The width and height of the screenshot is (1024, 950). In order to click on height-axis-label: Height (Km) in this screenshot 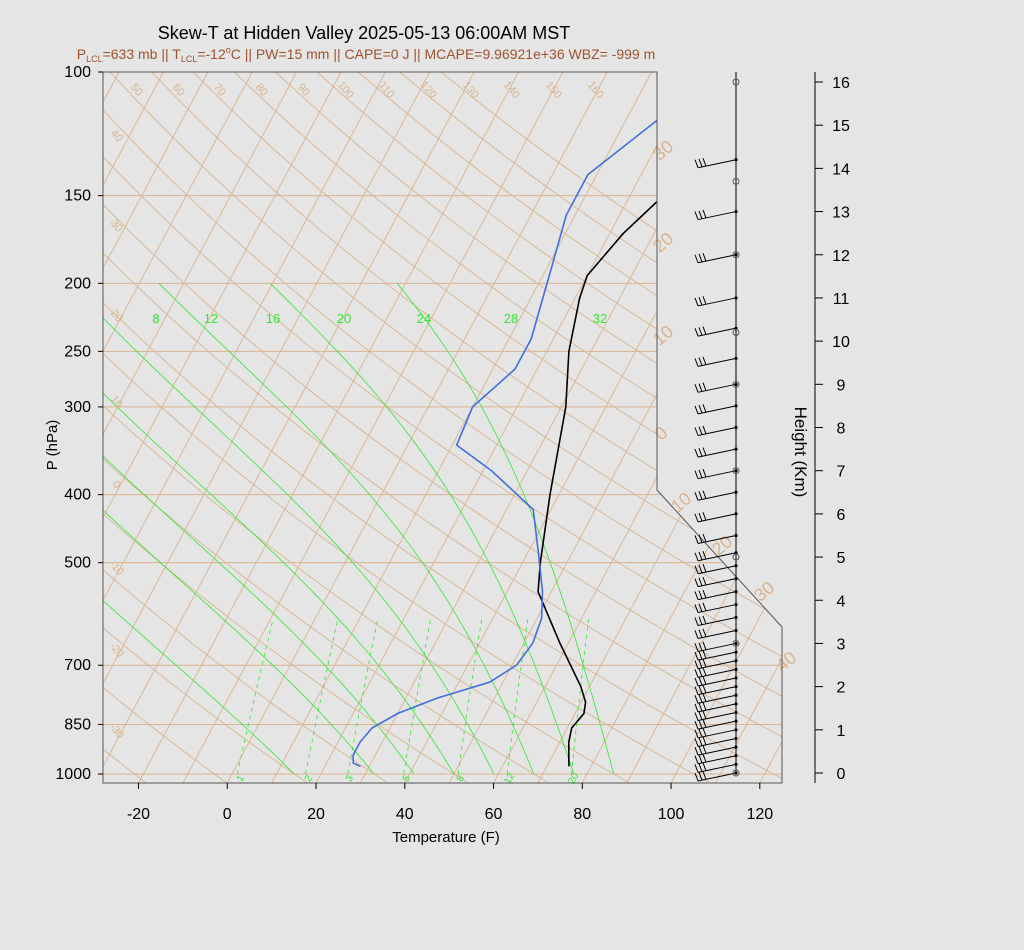, I will do `click(800, 452)`.